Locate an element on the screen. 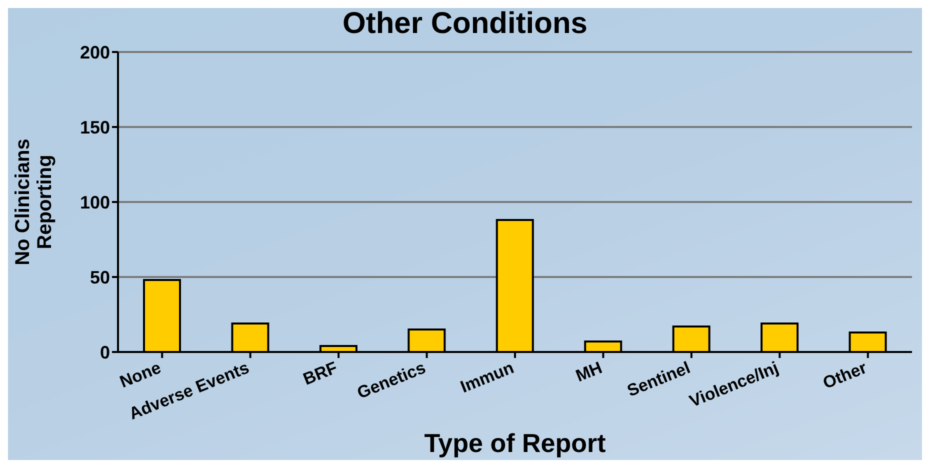 The image size is (930, 468). y-tick-label: 150 is located at coordinates (95, 127).